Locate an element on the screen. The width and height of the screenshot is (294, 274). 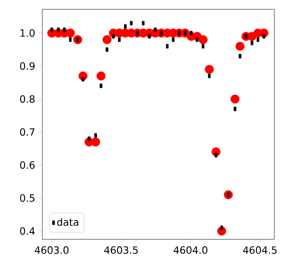
x-tick-label: 4604.0 is located at coordinates (191, 250).